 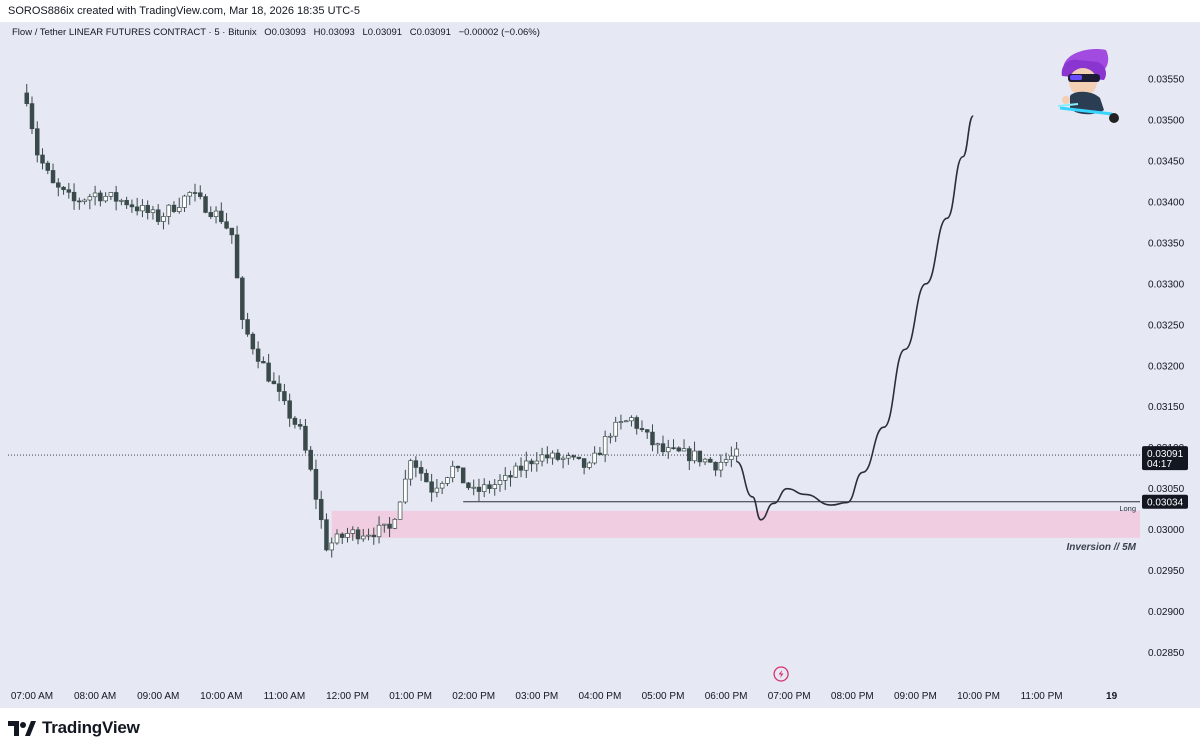 What do you see at coordinates (1166, 80) in the screenshot?
I see `y-tick-label: 0.03550` at bounding box center [1166, 80].